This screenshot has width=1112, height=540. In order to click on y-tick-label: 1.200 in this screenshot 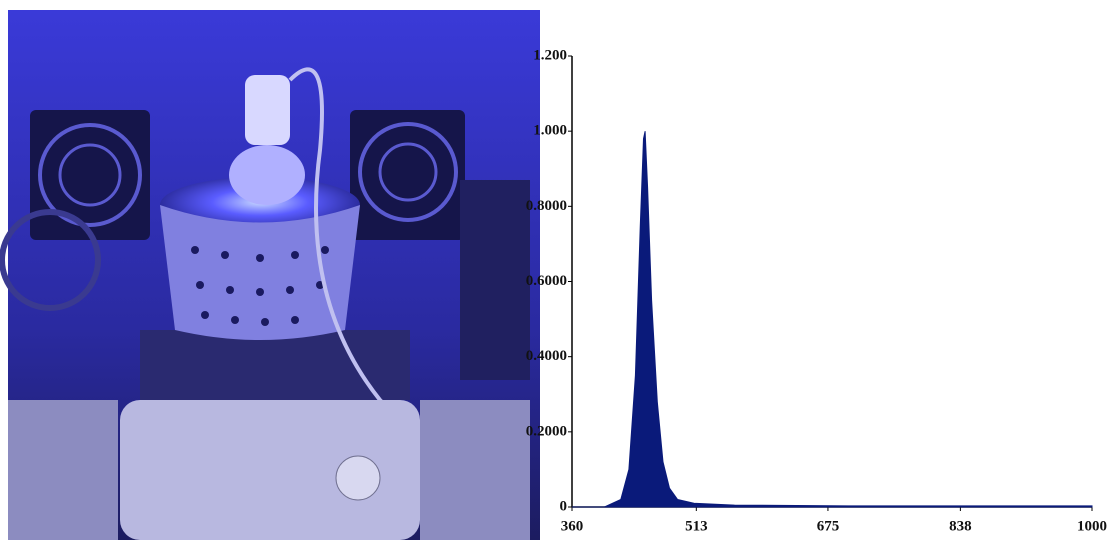, I will do `click(550, 55)`.